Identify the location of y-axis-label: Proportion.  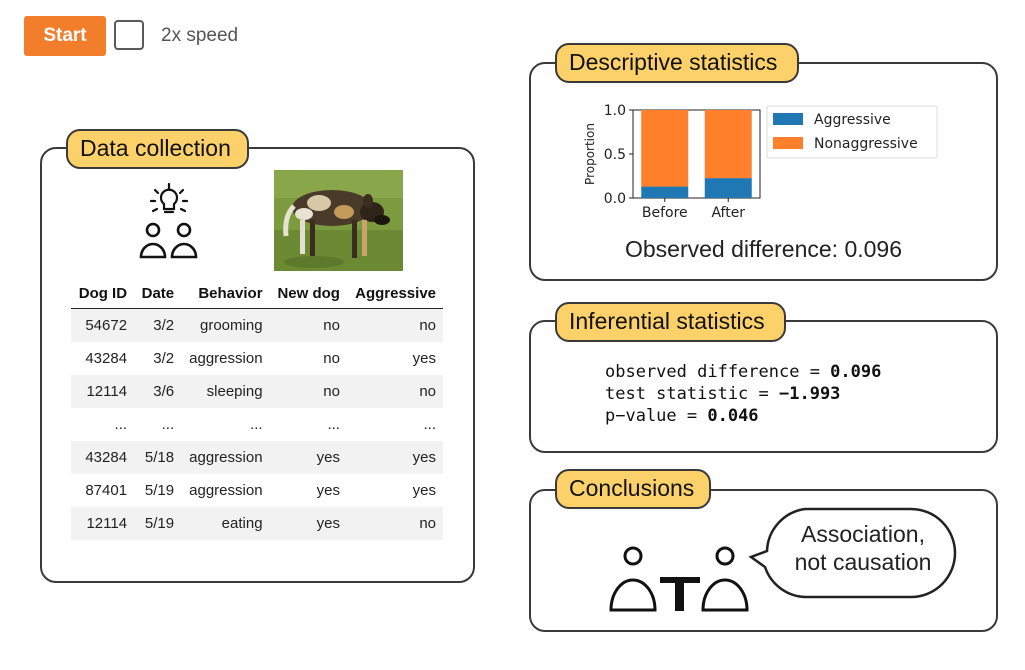
(590, 154).